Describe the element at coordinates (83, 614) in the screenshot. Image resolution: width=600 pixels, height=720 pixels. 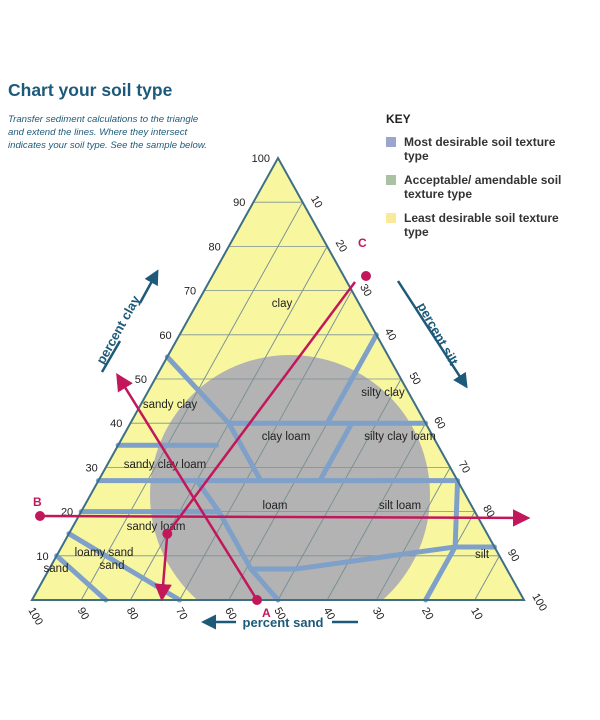
I see `sand-tick-label: 90` at that location.